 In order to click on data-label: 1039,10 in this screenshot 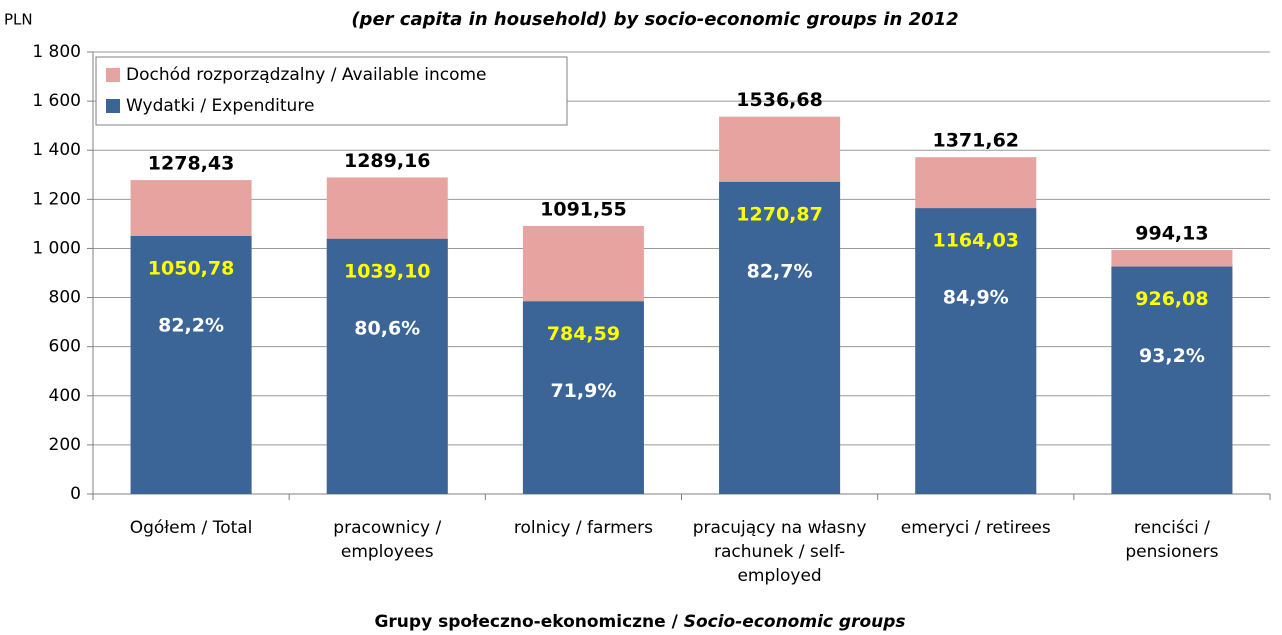, I will do `click(387, 271)`.